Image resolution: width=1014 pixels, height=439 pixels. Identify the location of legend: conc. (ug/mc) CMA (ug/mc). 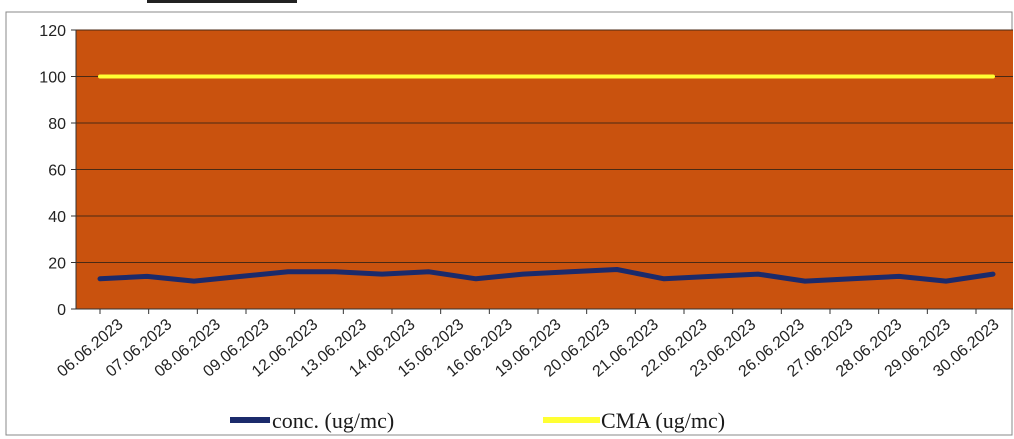
(477, 420).